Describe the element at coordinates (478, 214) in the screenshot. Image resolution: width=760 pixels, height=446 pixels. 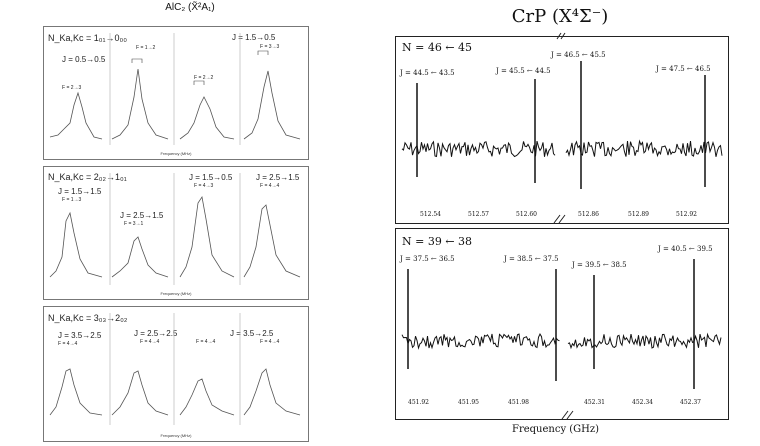
I see `tick-label: 512.57` at that location.